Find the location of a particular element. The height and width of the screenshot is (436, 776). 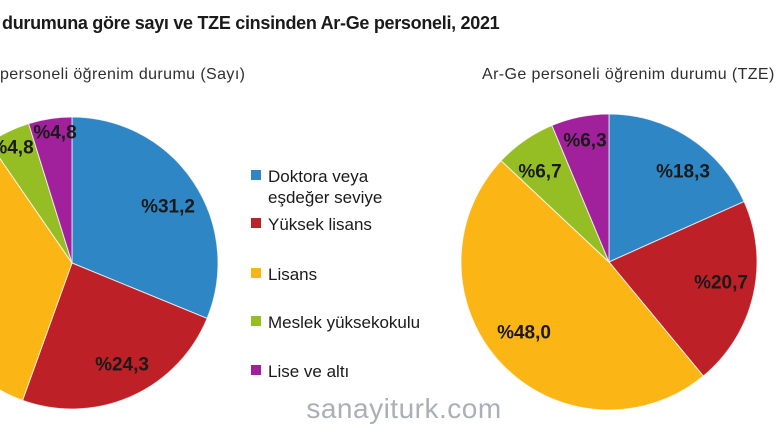

legend-label: Doktora veya eşdeğer seviye is located at coordinates (325, 187).